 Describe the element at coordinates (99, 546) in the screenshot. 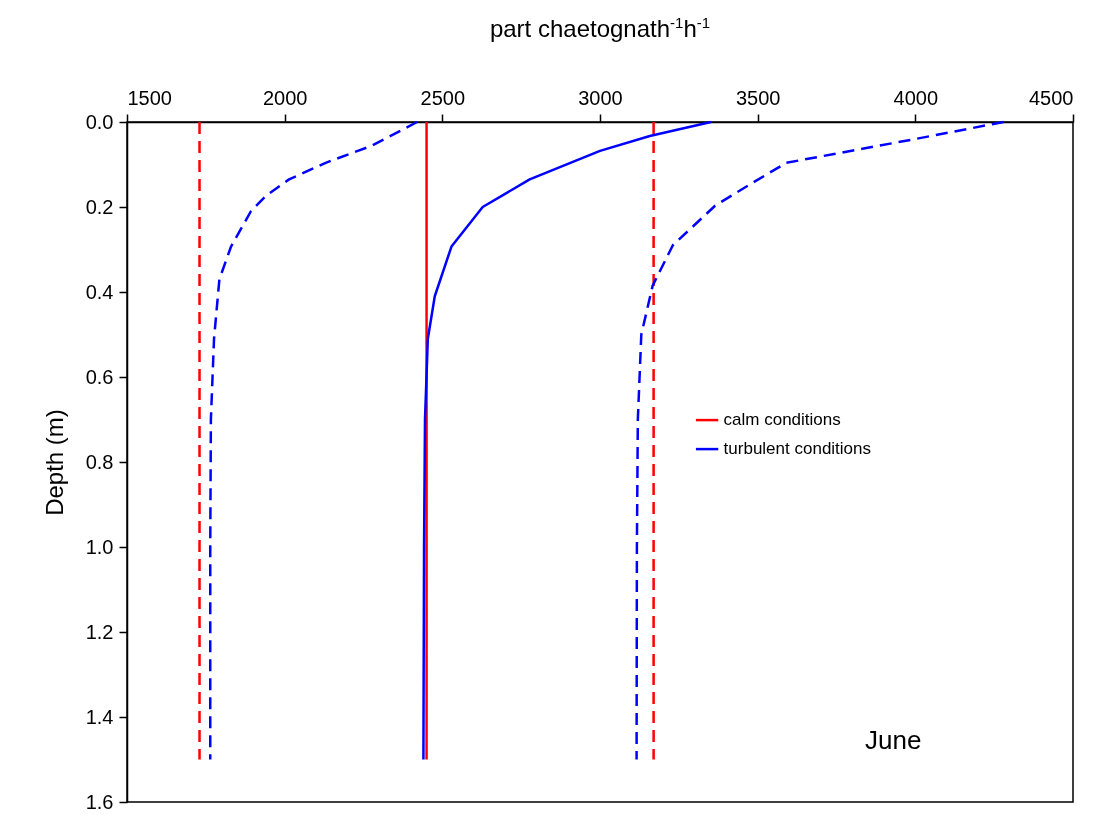

I see `y-tick-label: 1.0` at that location.